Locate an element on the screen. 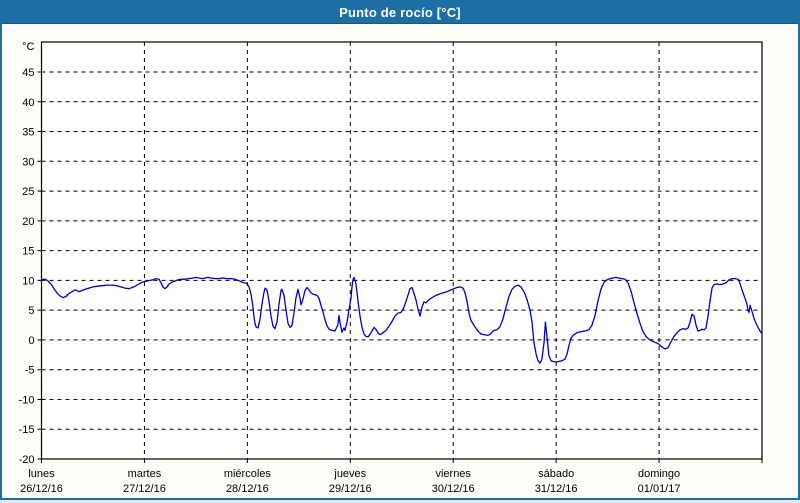 This screenshot has height=503, width=800. window-title: Punto de rocío [°C] is located at coordinates (400, 12).